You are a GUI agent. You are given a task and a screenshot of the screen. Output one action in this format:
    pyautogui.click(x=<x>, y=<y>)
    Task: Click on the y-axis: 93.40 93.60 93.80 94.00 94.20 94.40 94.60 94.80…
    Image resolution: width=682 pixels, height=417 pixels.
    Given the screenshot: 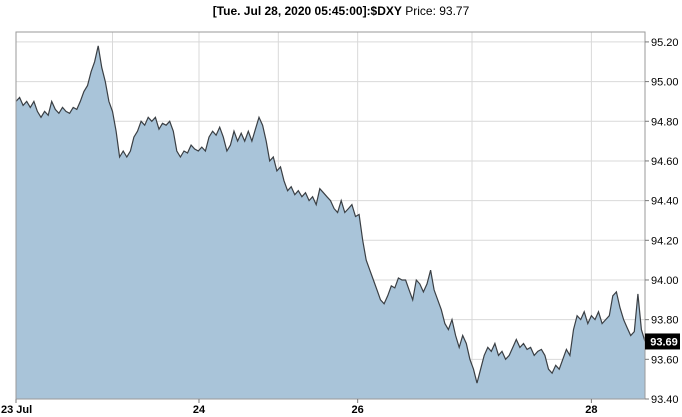 What is the action you would take?
    pyautogui.click(x=662, y=221)
    